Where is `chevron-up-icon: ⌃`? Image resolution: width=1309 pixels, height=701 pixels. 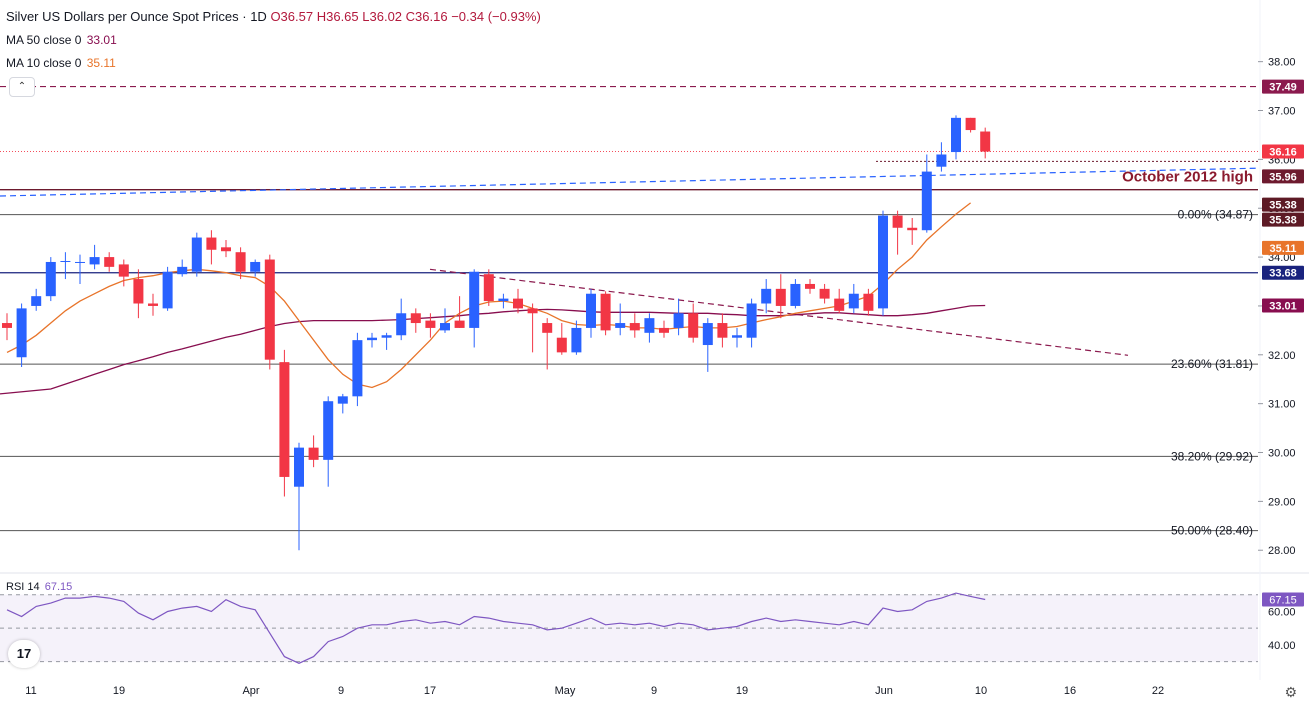
chevron-up-icon: ⌃ is located at coordinates (22, 87).